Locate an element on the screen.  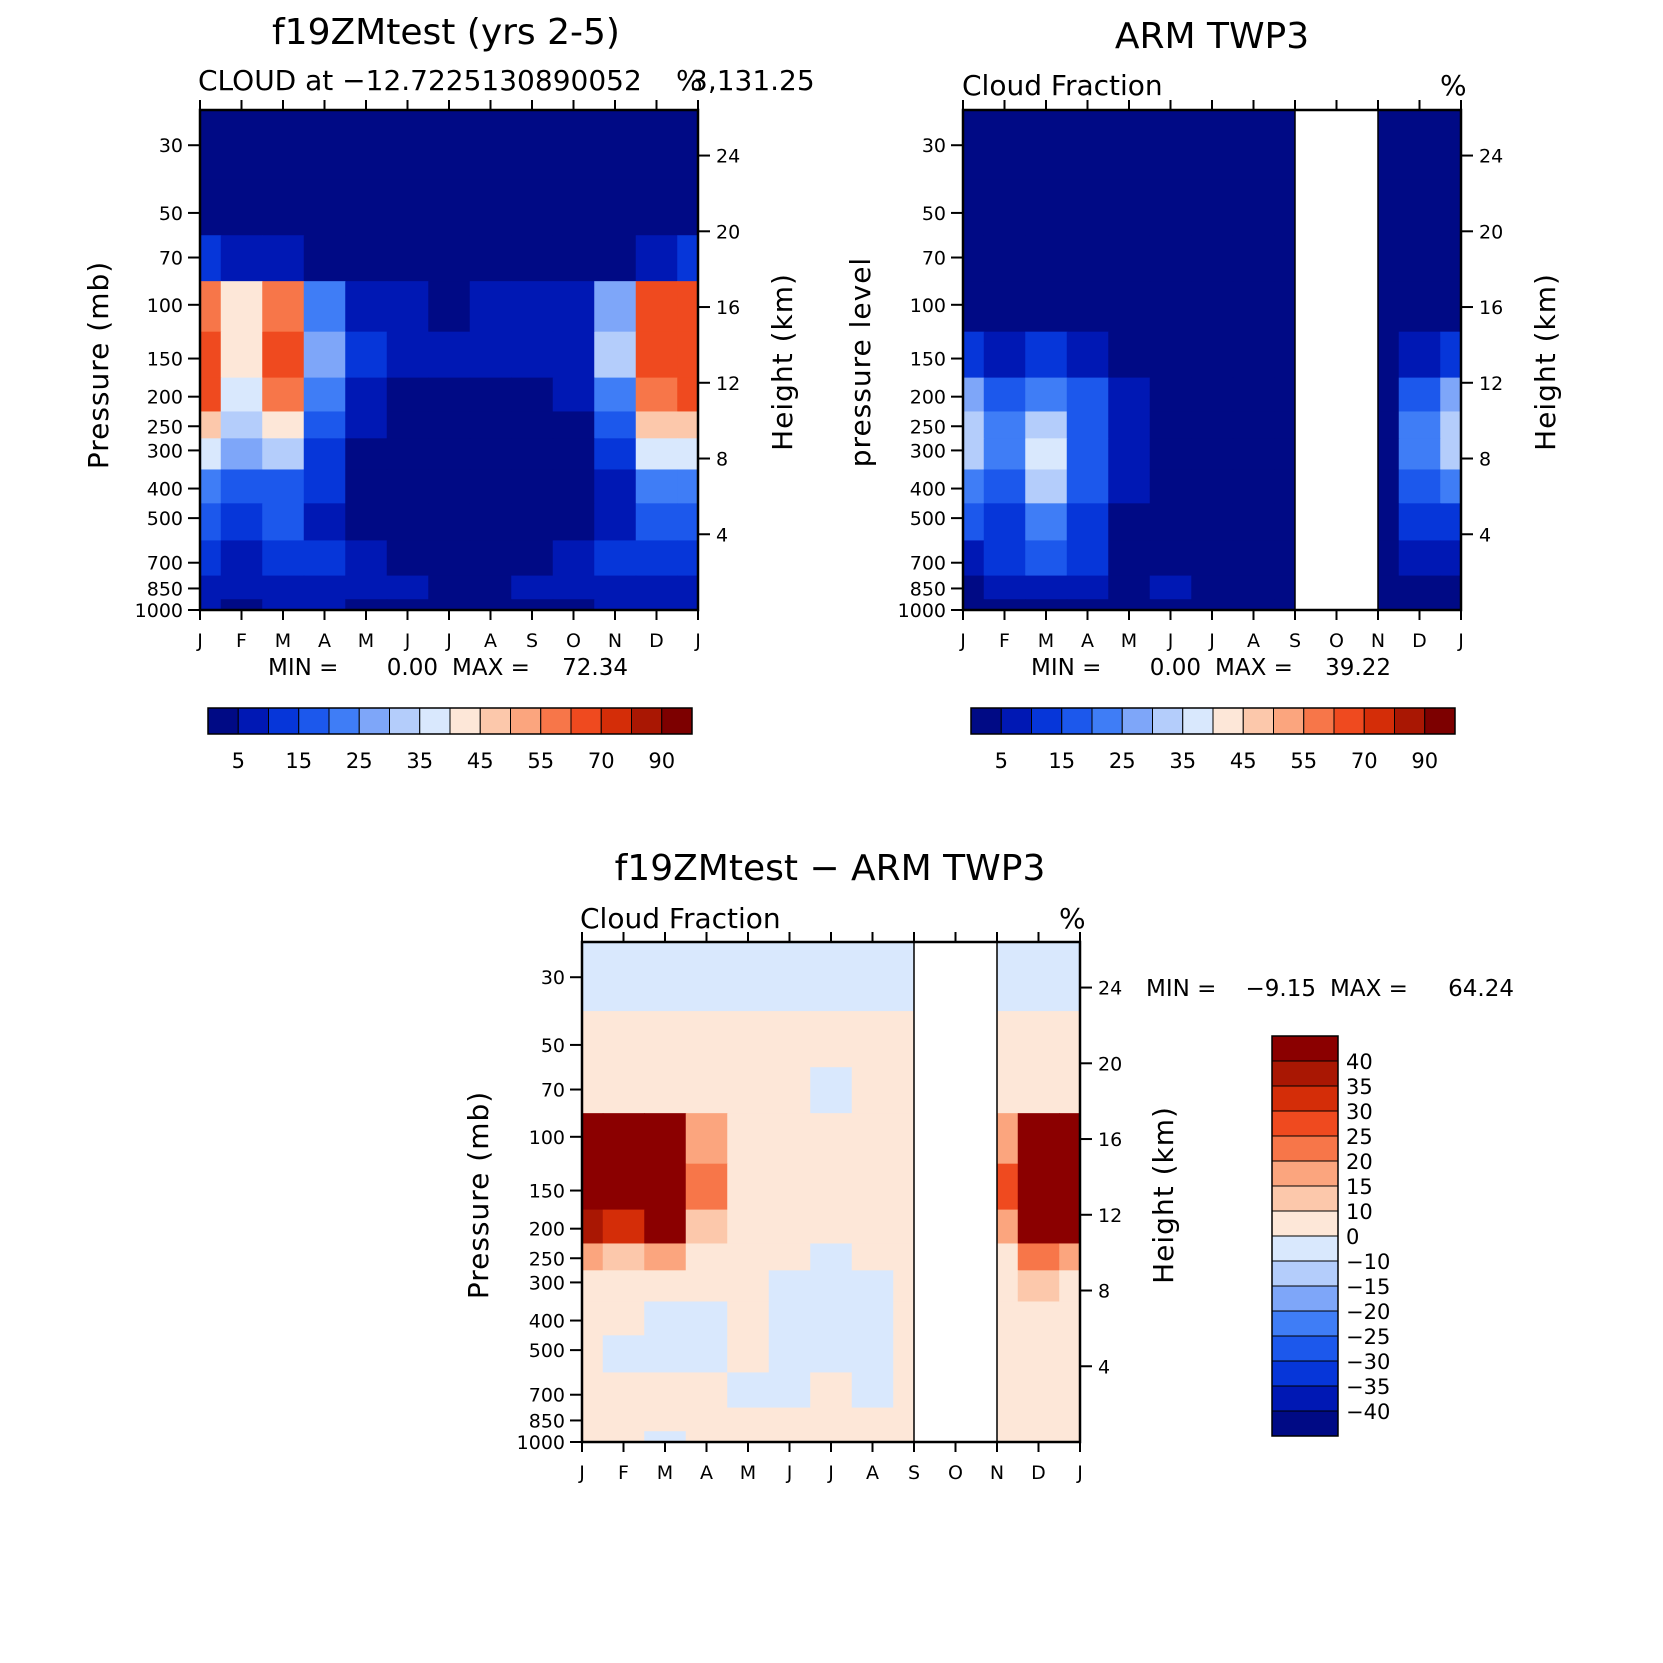
obs-xtick-label: O is located at coordinates (1336, 641).